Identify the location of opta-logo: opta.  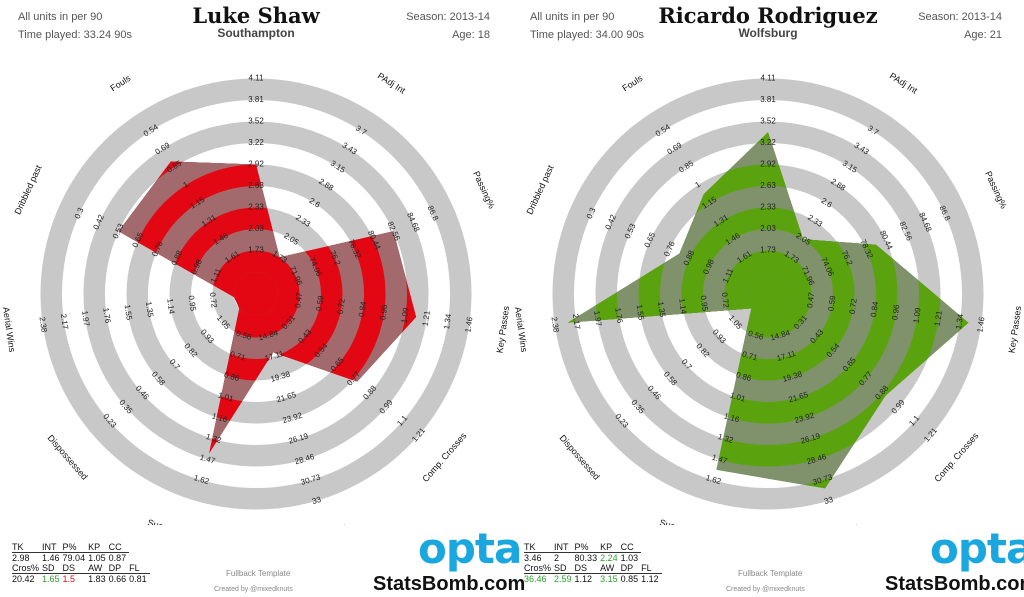
(977, 548).